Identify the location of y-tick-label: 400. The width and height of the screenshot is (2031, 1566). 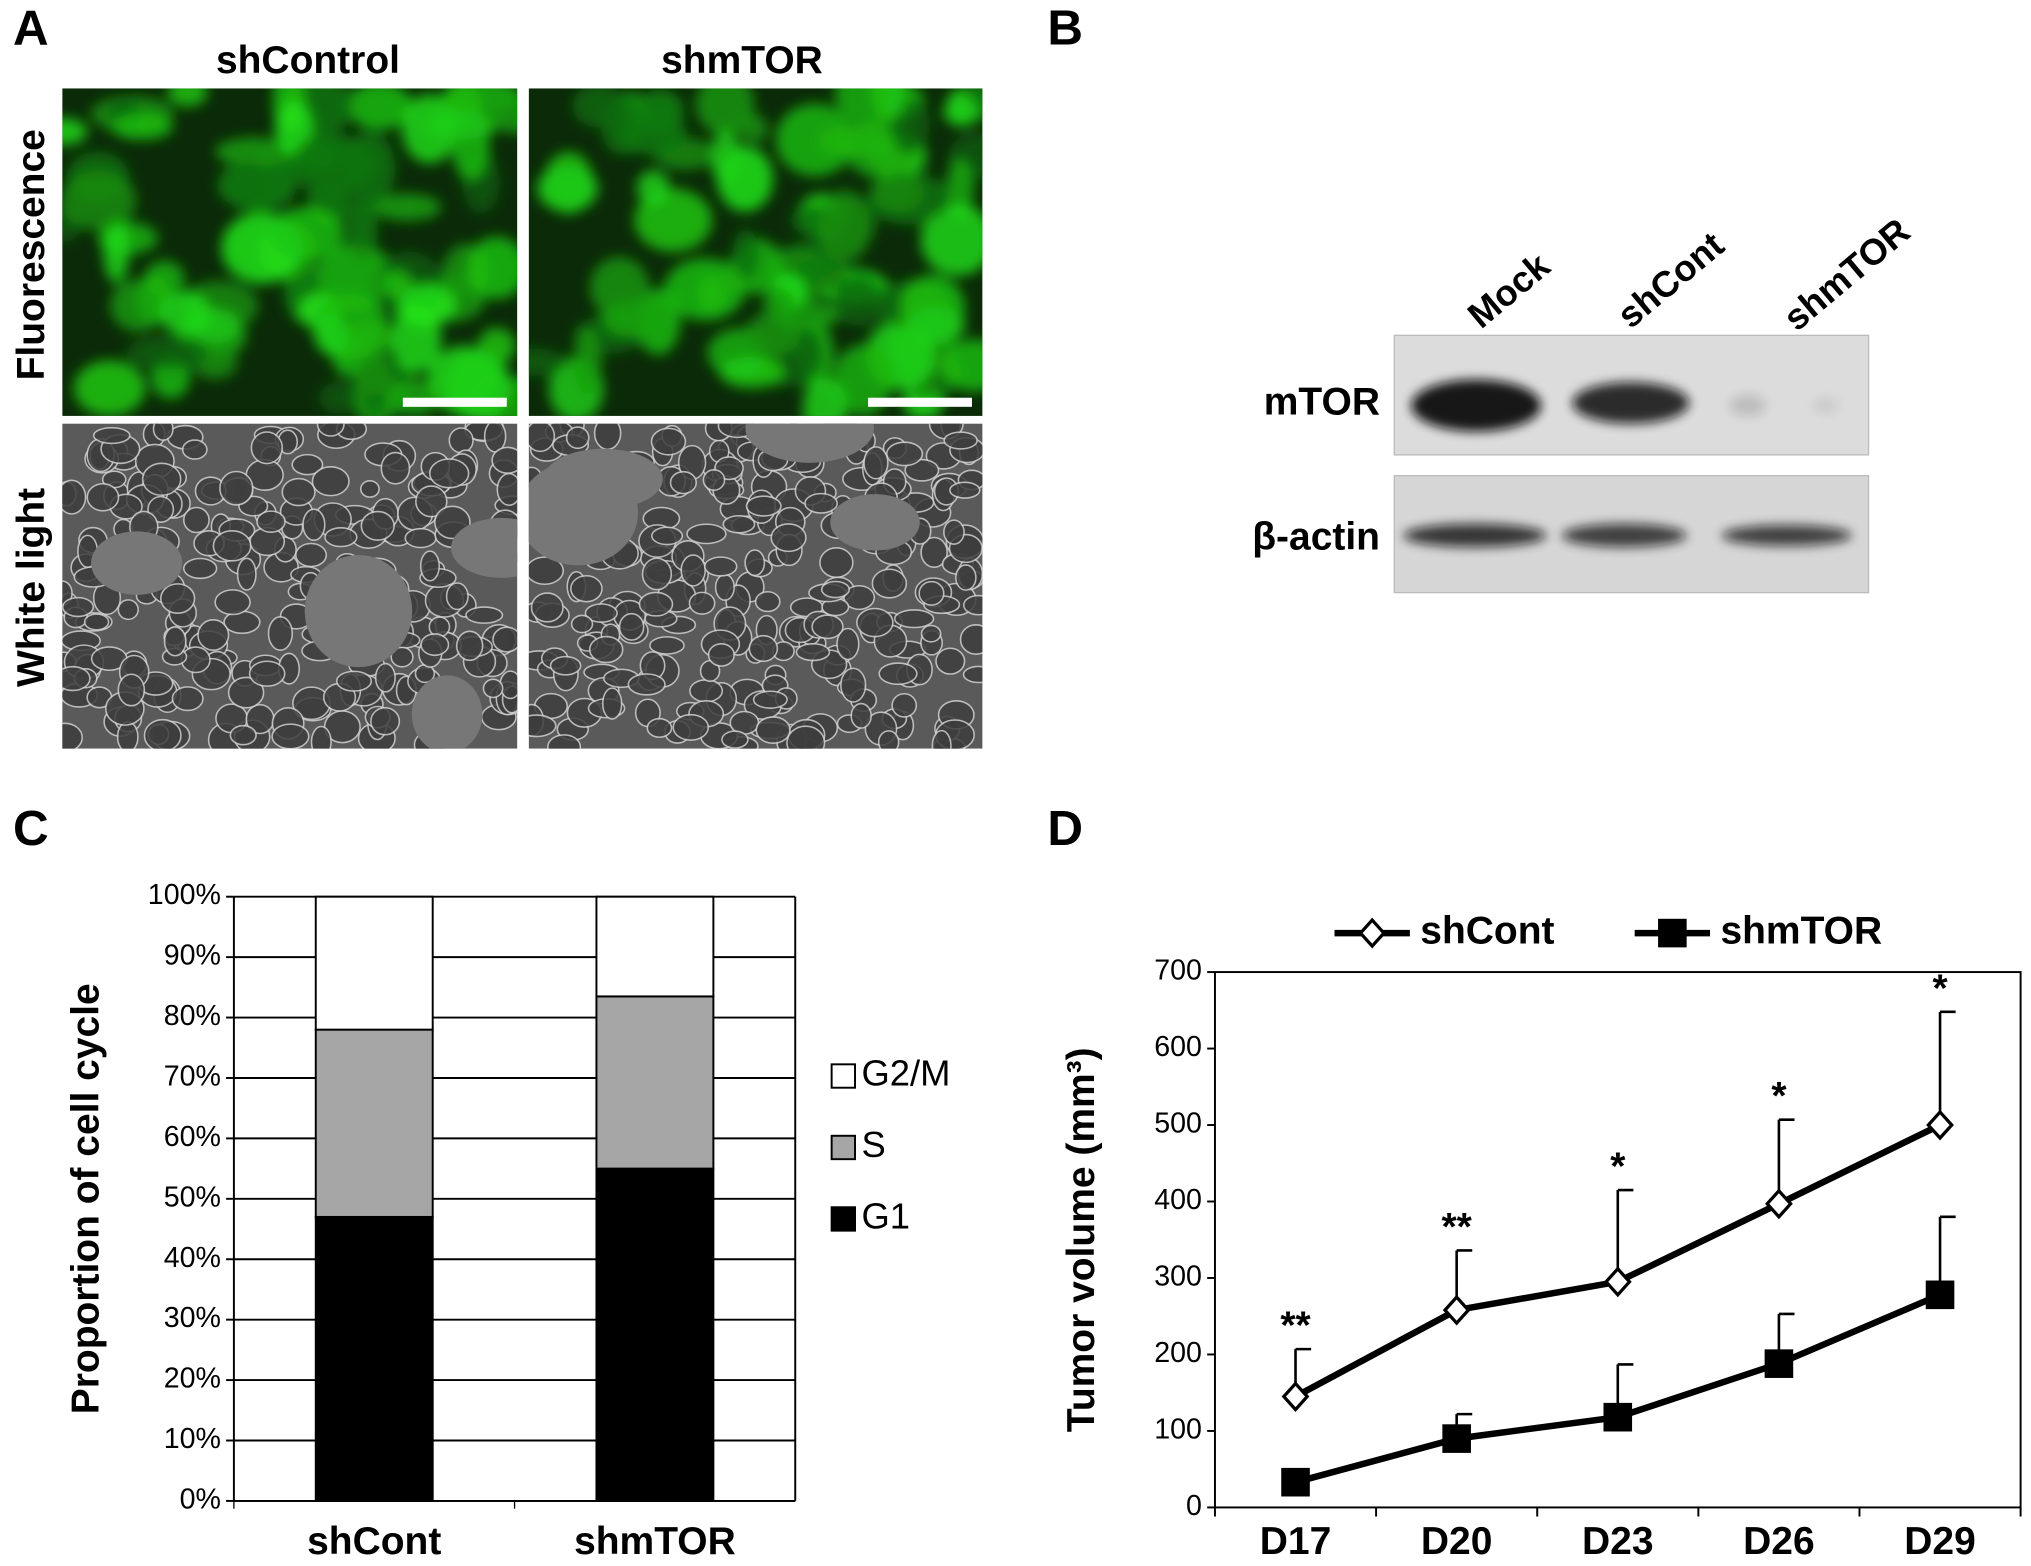
(1178, 1200).